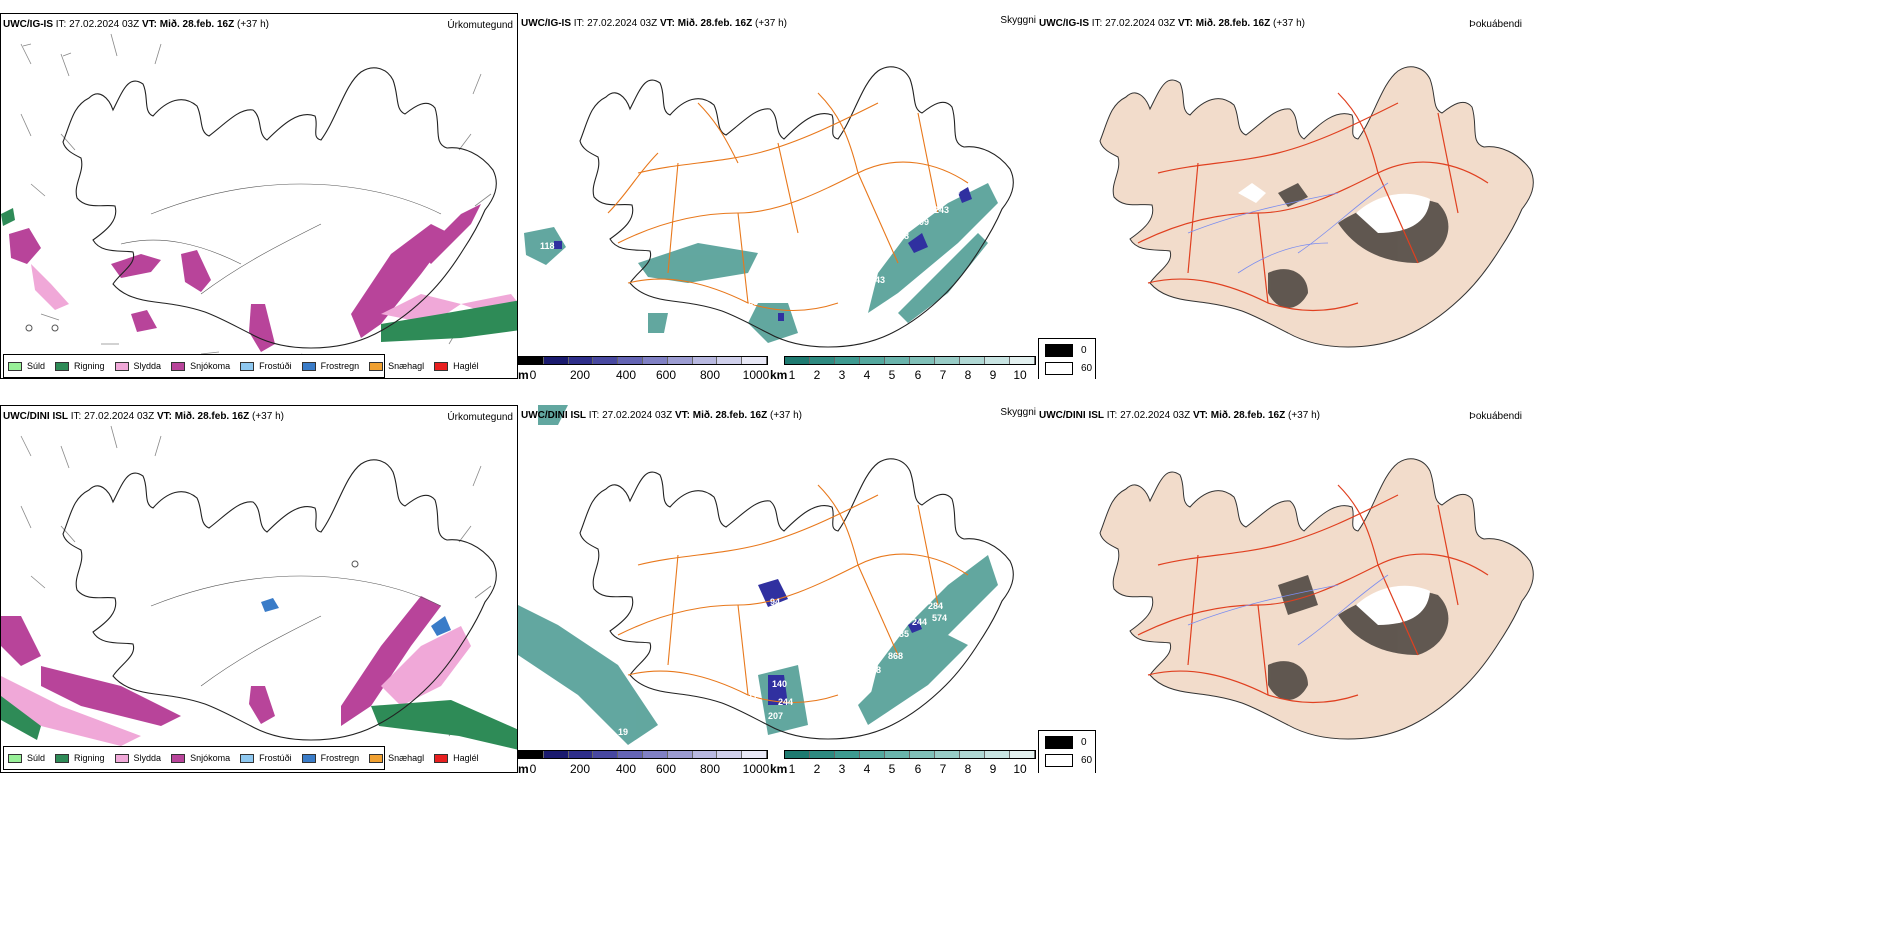  What do you see at coordinates (1087, 368) in the screenshot?
I see `fog-legend-label: 60` at bounding box center [1087, 368].